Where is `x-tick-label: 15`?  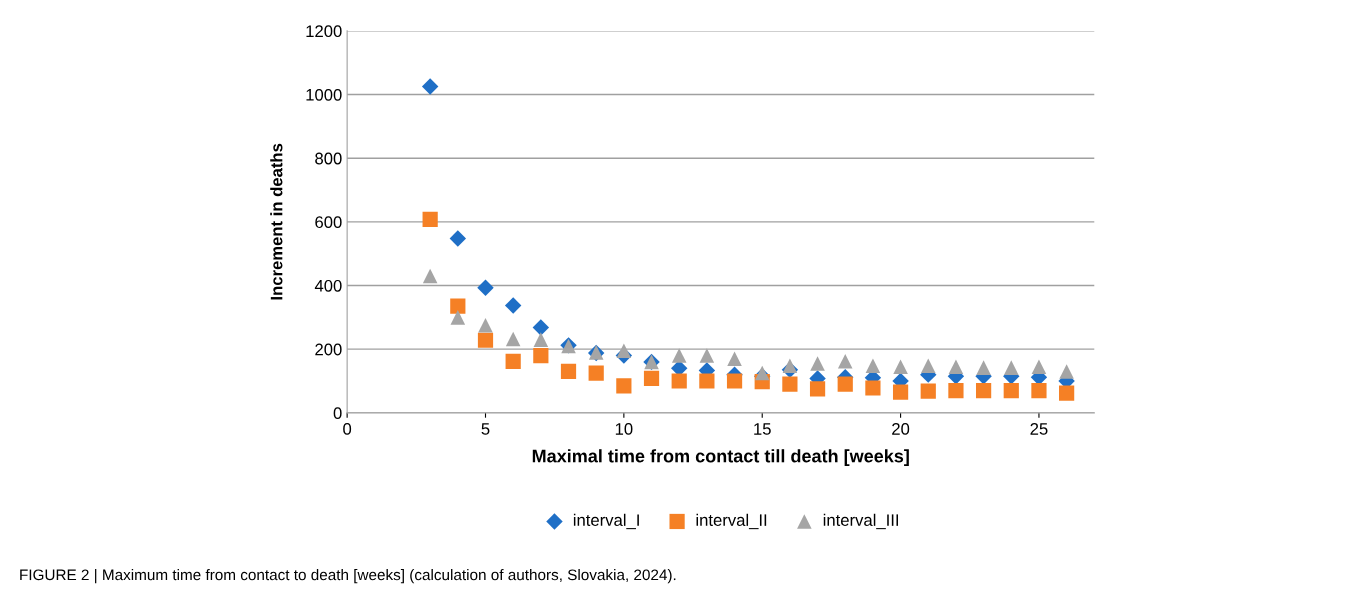 x-tick-label: 15 is located at coordinates (762, 429).